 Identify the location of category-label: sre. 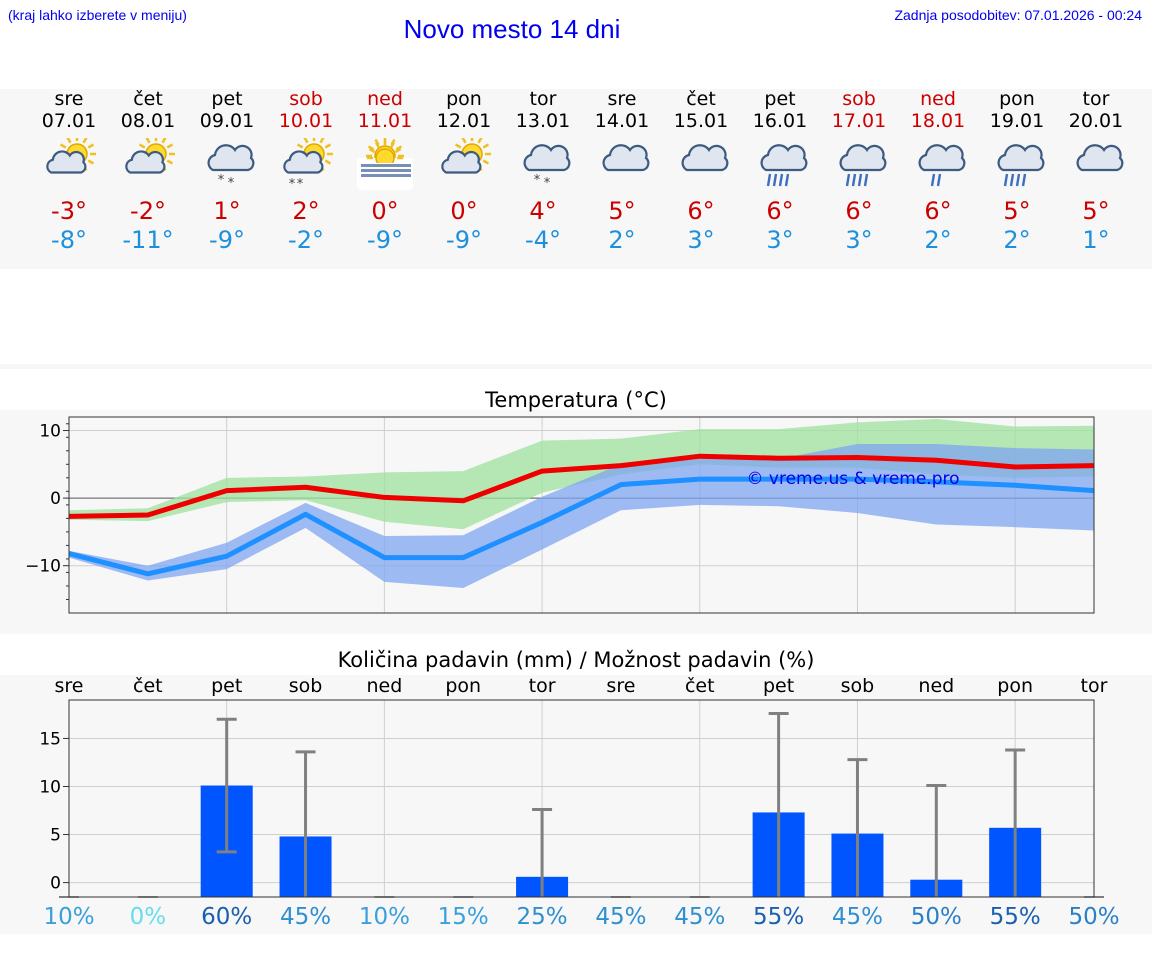
(620, 686).